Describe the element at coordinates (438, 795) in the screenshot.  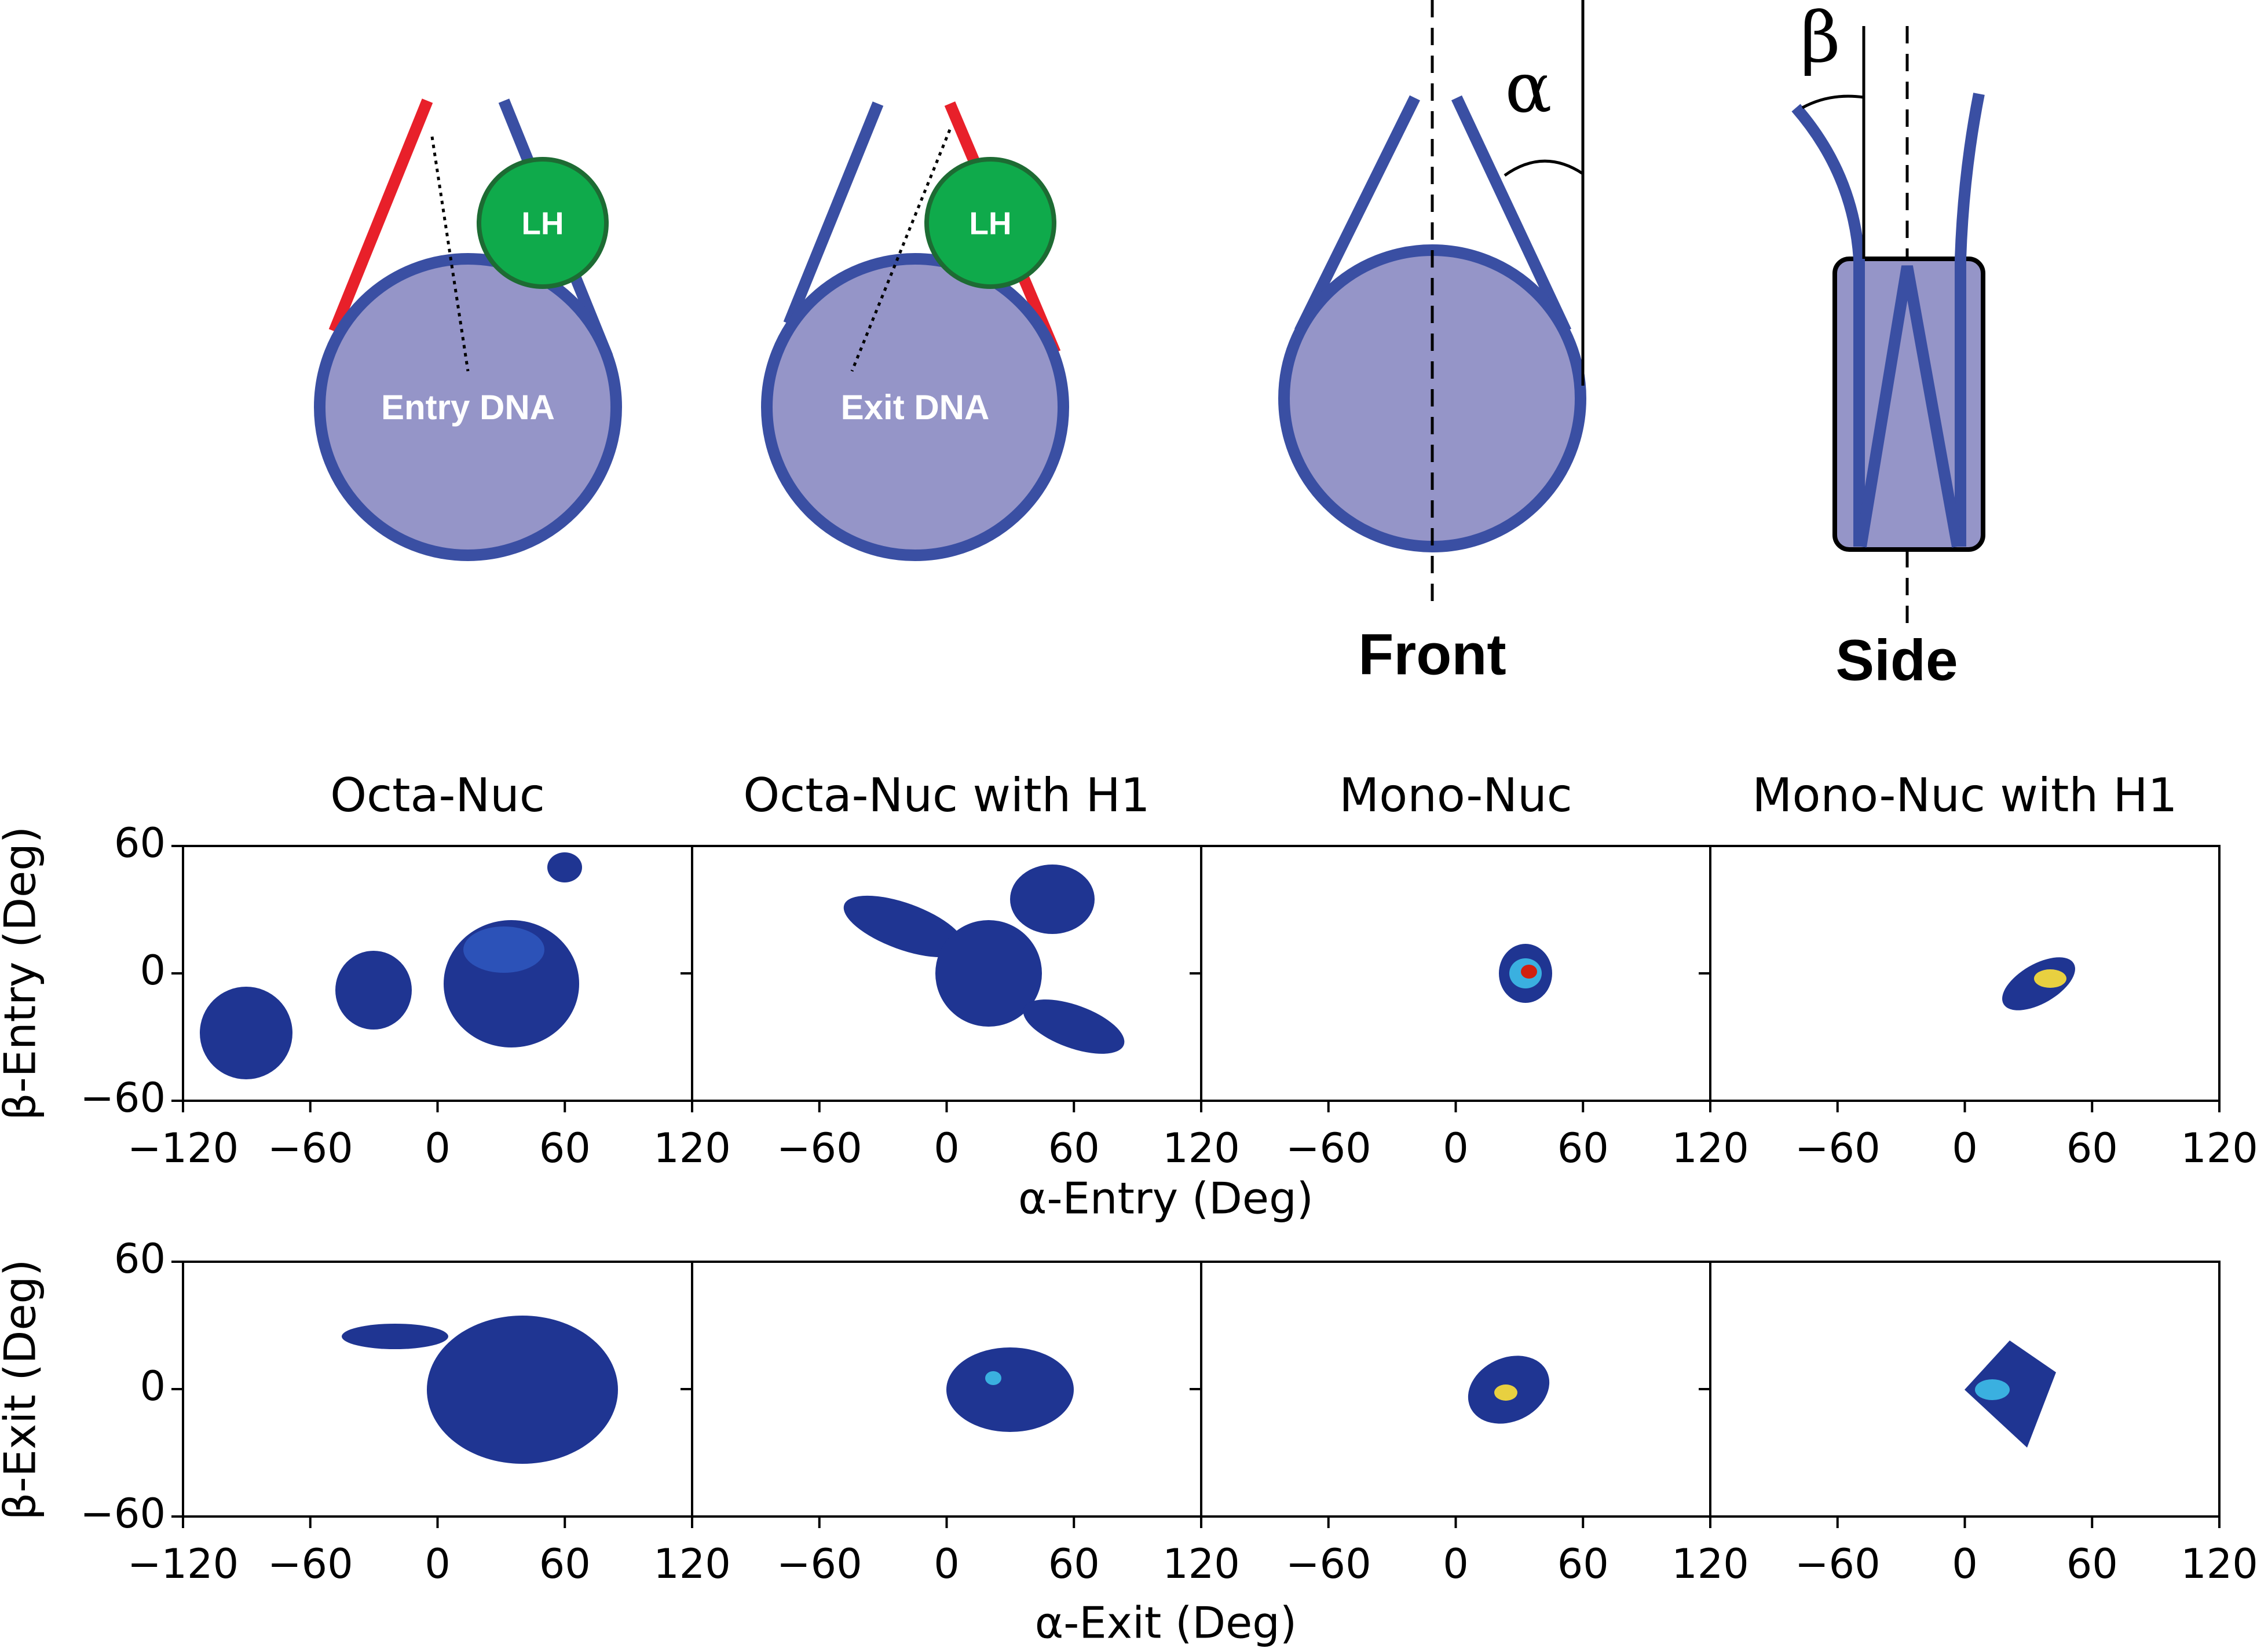
I see `panel-title: Octa-Nuc` at that location.